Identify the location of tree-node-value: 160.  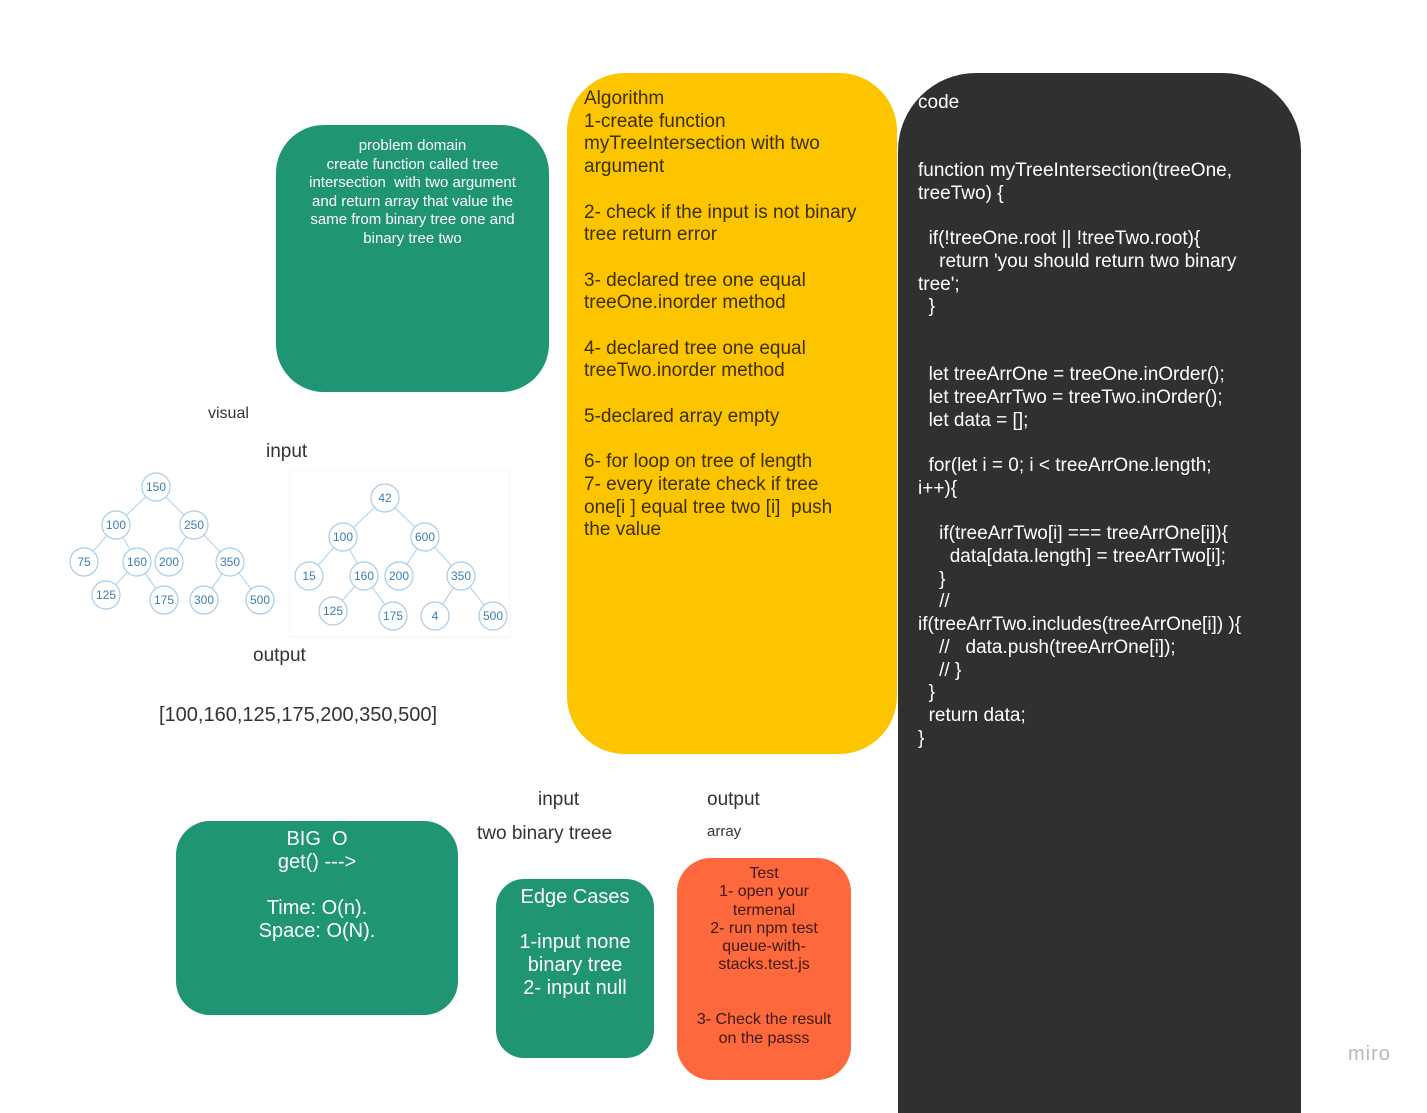
(137, 562).